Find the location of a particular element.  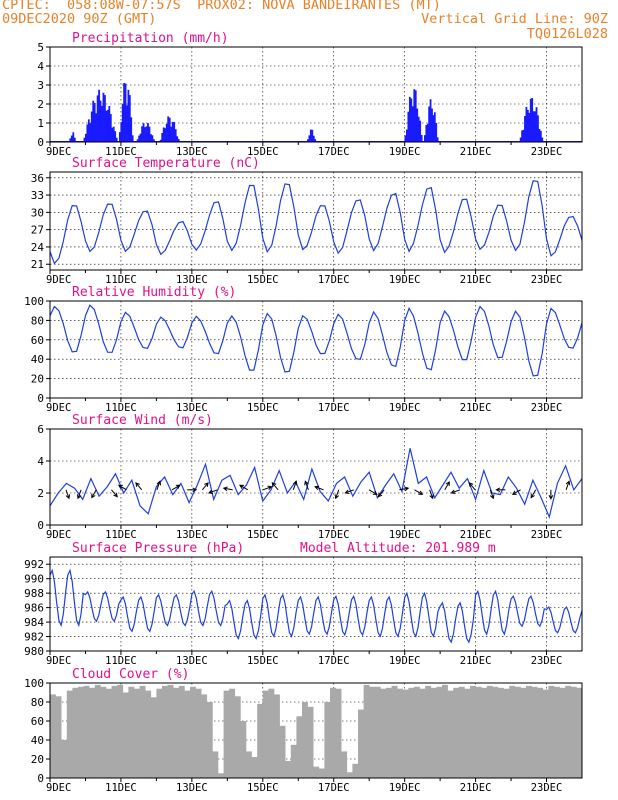

wind-line is located at coordinates (316, 483).